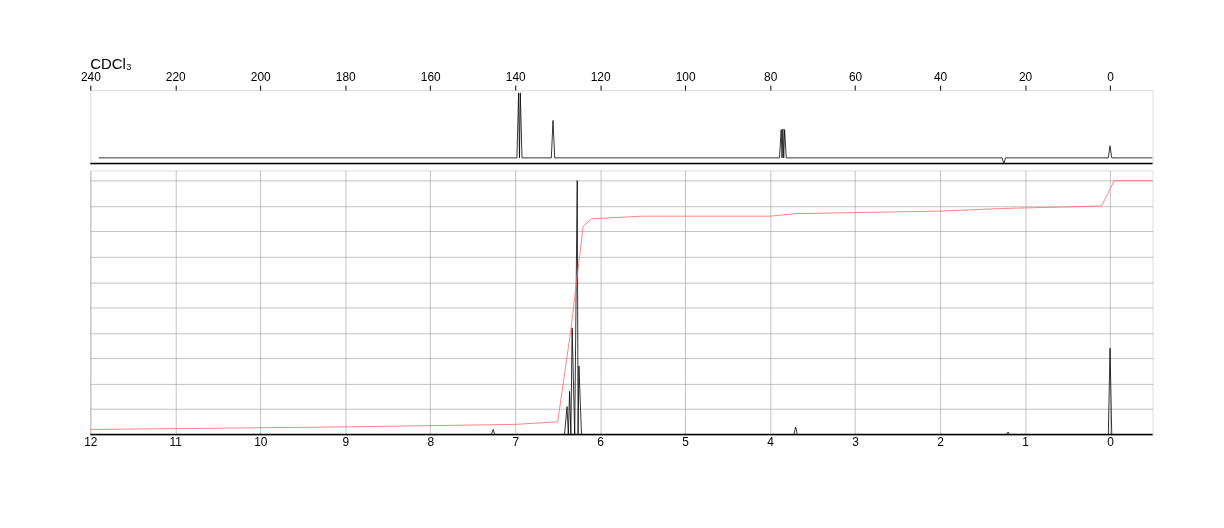 Image resolution: width=1224 pixels, height=528 pixels. I want to click on x-tick-label: 220, so click(176, 76).